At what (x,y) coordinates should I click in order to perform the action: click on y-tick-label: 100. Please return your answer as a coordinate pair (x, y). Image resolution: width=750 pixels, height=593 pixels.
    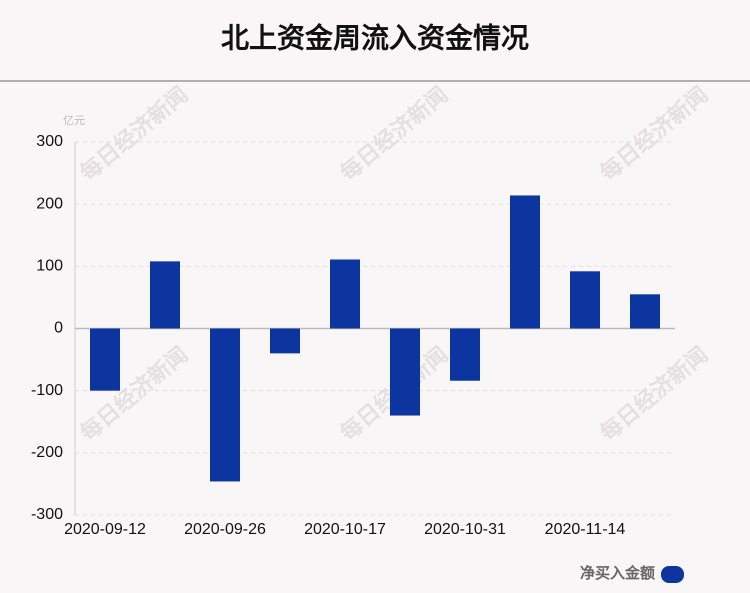
    Looking at the image, I should click on (49, 266).